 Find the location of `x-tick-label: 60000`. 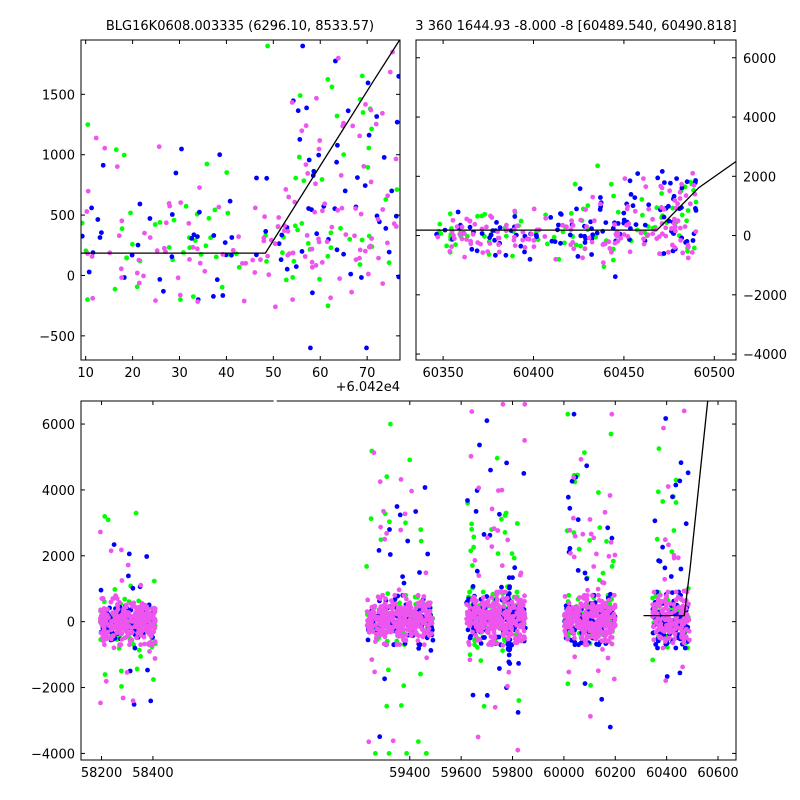

x-tick-label: 60000 is located at coordinates (563, 773).